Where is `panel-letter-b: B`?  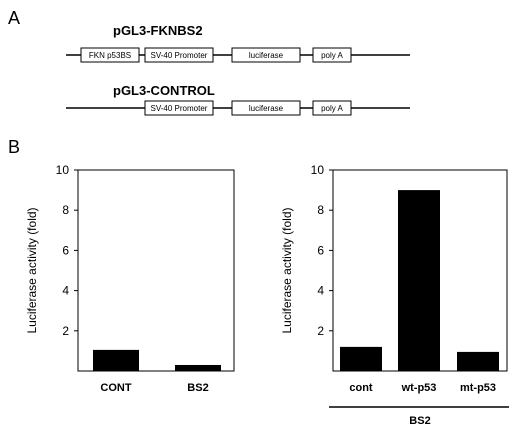 panel-letter-b: B is located at coordinates (14, 147).